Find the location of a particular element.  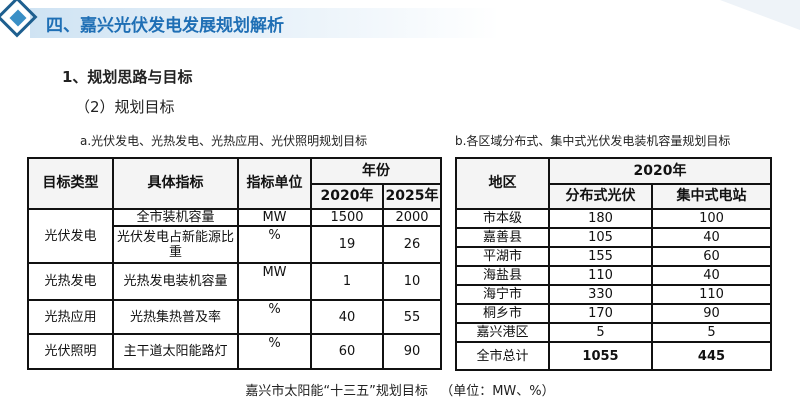

footer-caption: 嘉兴市太阳能“十三五”规划目标 （单位：MW、%） is located at coordinates (400, 391).